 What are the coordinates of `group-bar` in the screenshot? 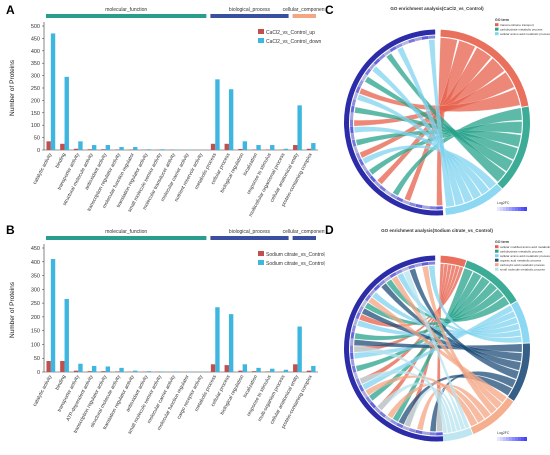 It's located at (304, 16).